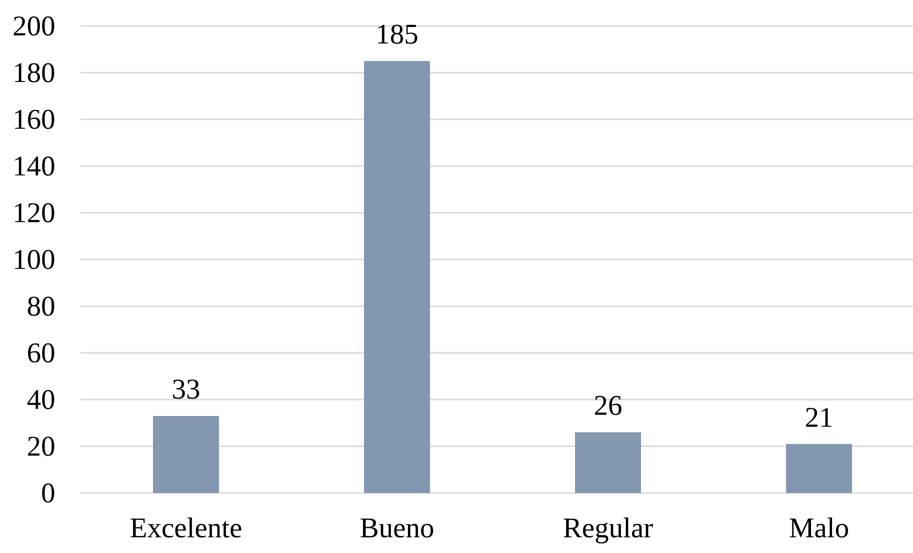  What do you see at coordinates (40, 400) in the screenshot?
I see `y-tick-label: 40` at bounding box center [40, 400].